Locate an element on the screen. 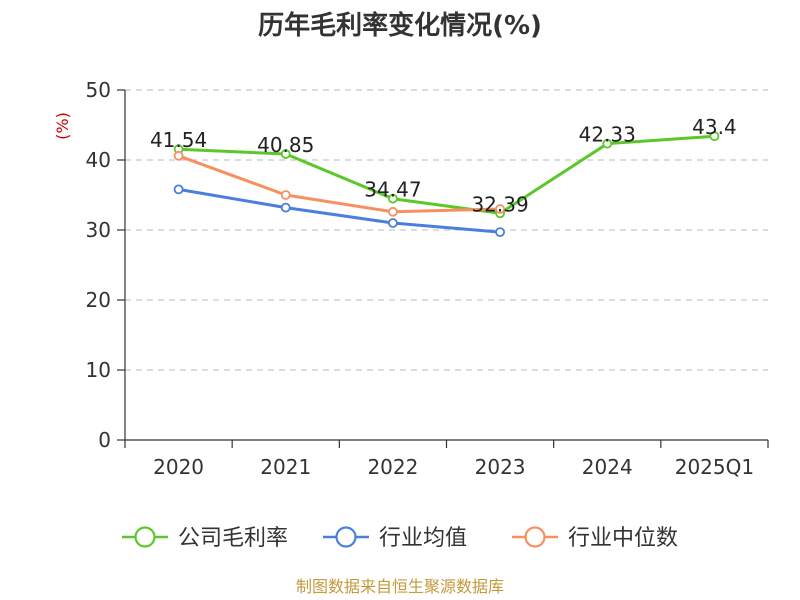 The image size is (800, 600). legend-label-2: 行业中位数 is located at coordinates (623, 538).